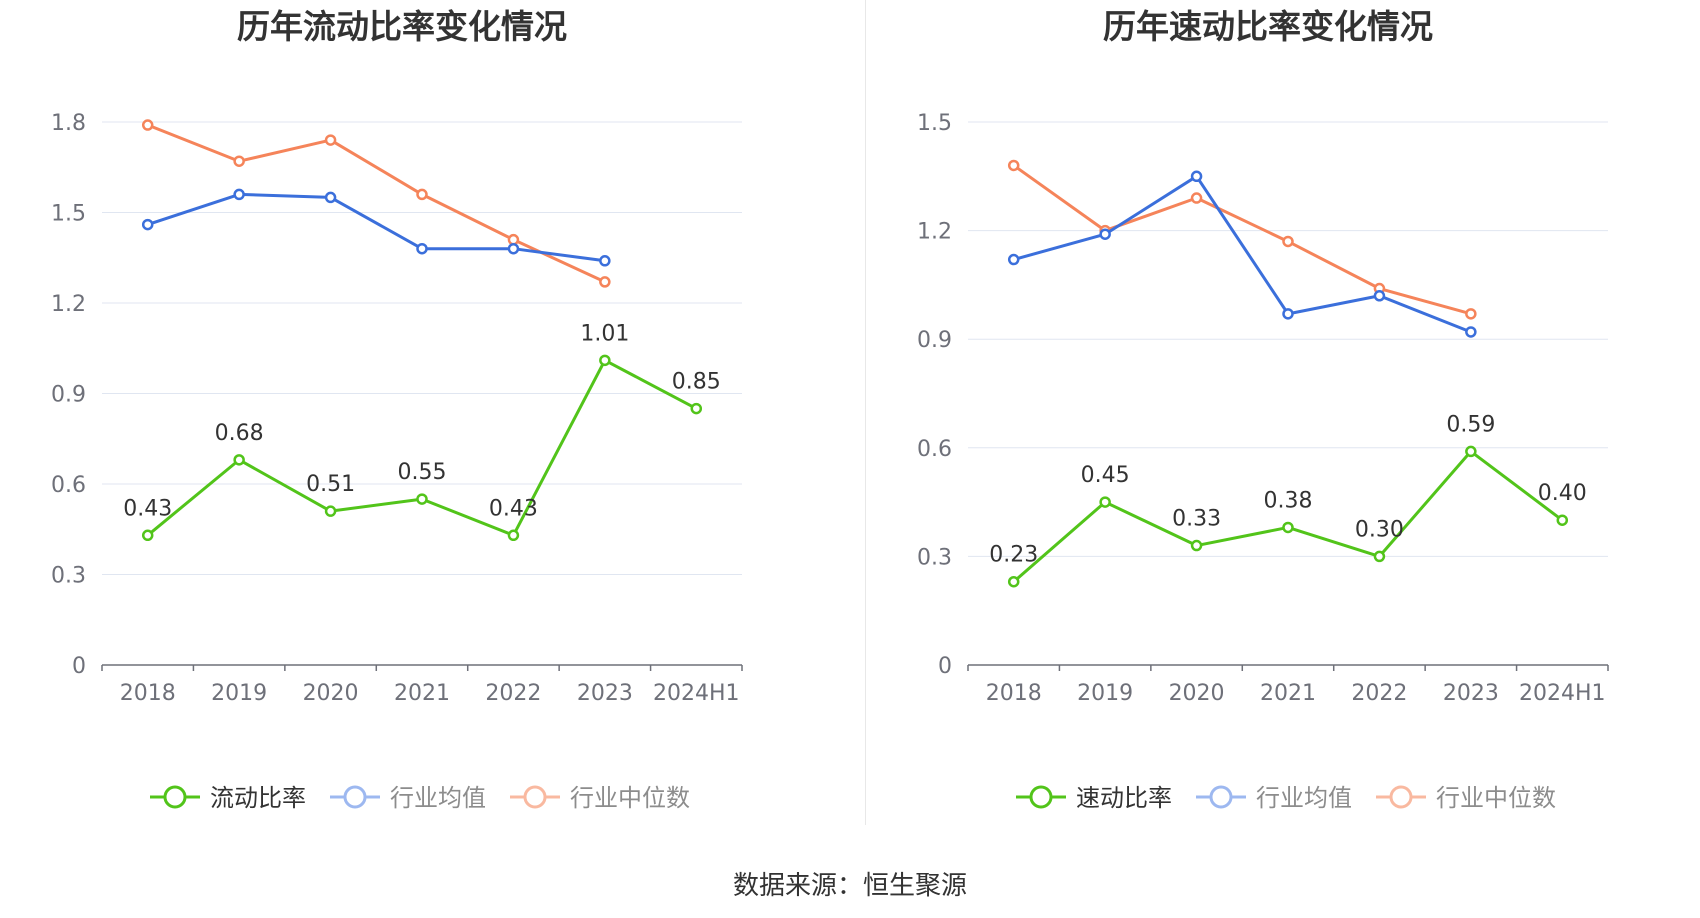 The image size is (1700, 918). Describe the element at coordinates (1242, 240) in the screenshot. I see `series-line-median` at that location.